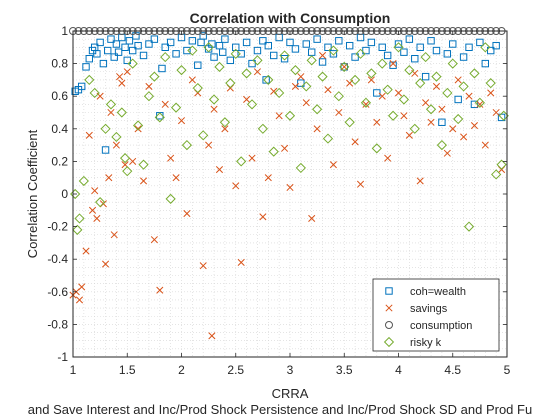  Describe the element at coordinates (389, 291) in the screenshot. I see `legend-marker-coh-wealth` at that location.